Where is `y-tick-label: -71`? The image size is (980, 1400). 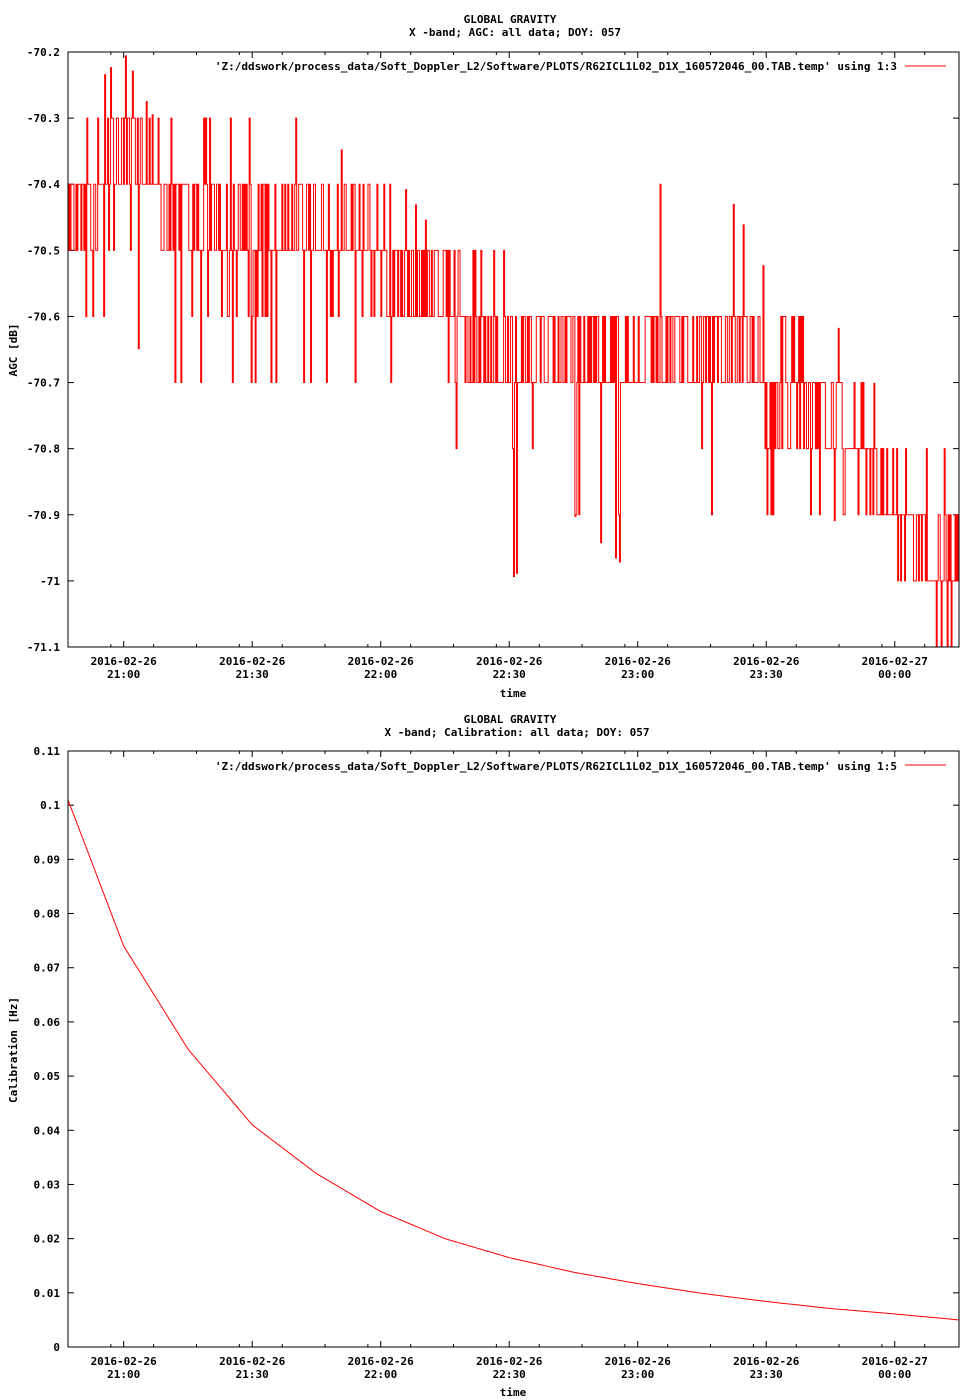
y-tick-label: -71 is located at coordinates (50, 581).